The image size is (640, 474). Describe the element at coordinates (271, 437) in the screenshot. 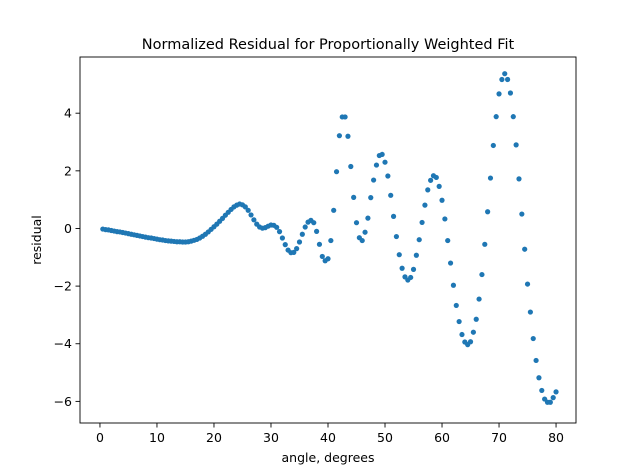

I see `x-tick-label: 30` at that location.